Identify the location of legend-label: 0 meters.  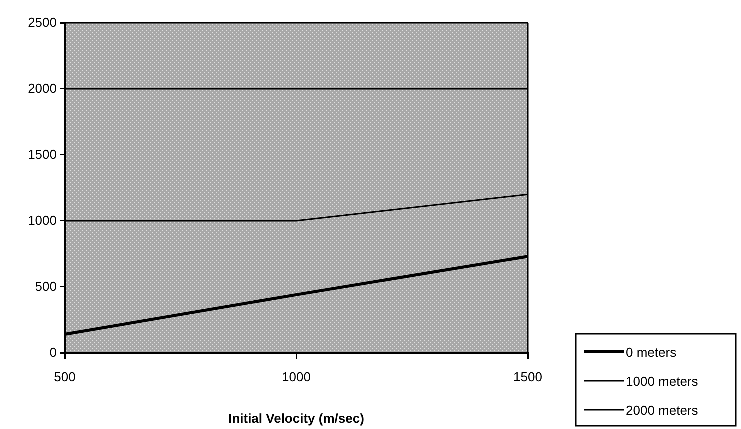
(652, 352).